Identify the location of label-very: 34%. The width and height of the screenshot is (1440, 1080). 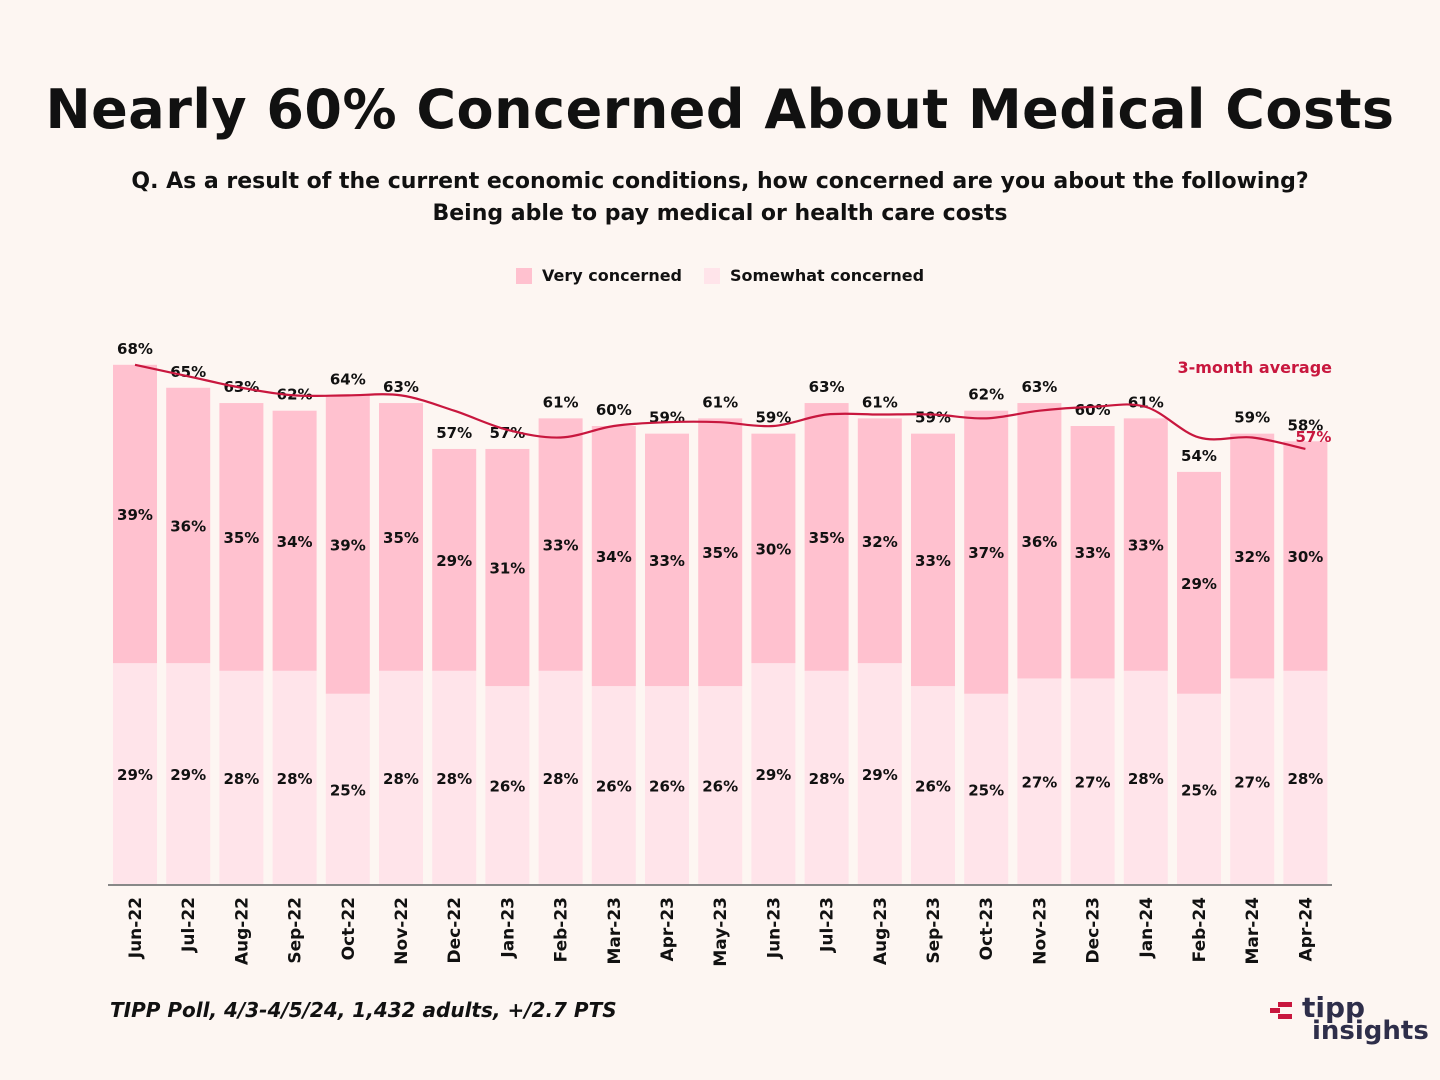
(295, 542).